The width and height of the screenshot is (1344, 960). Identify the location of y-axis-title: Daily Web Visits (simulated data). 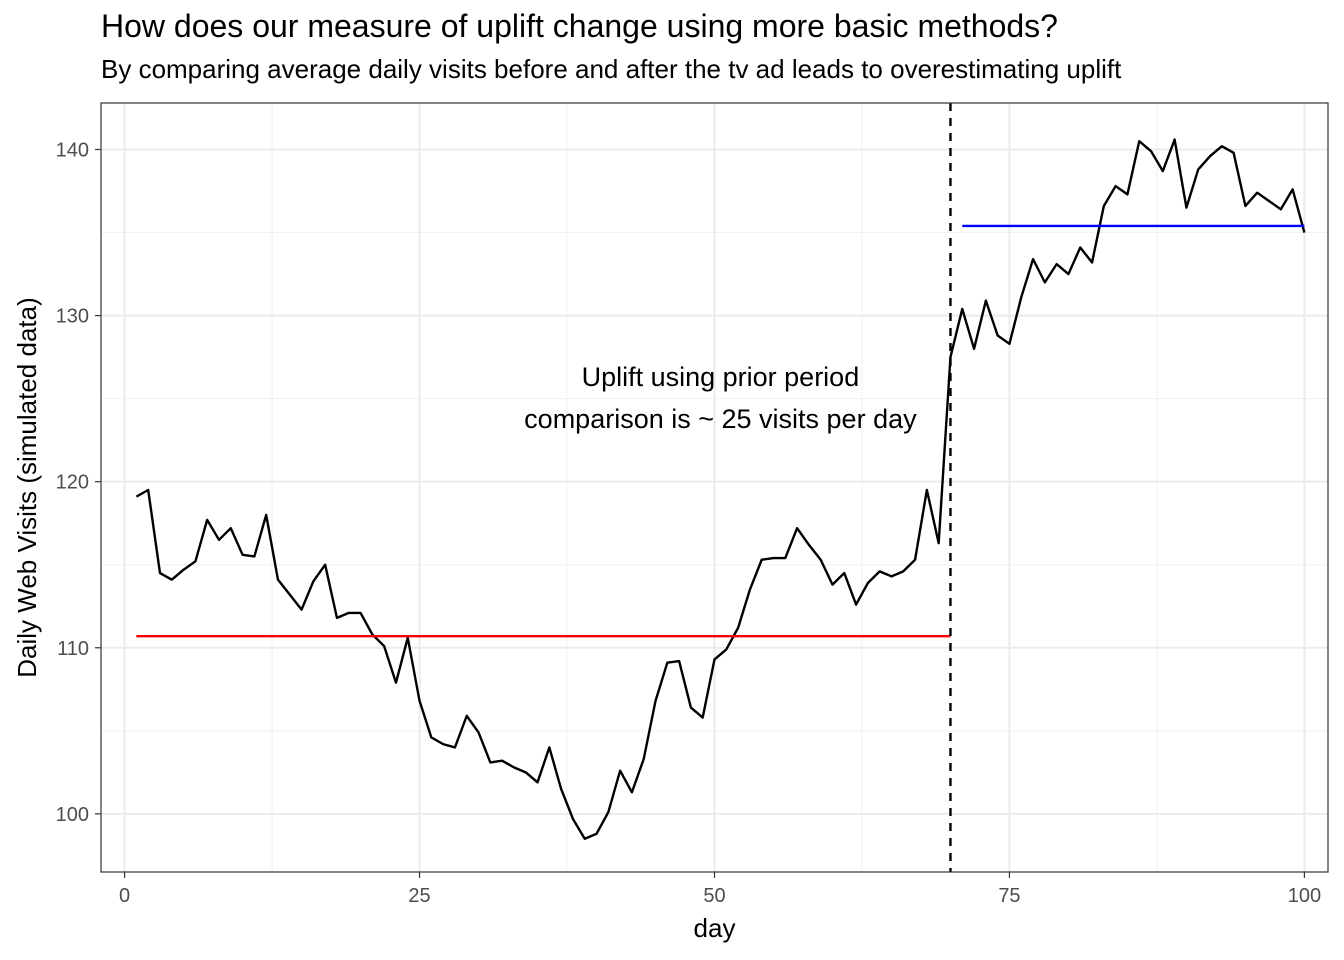
(27, 487).